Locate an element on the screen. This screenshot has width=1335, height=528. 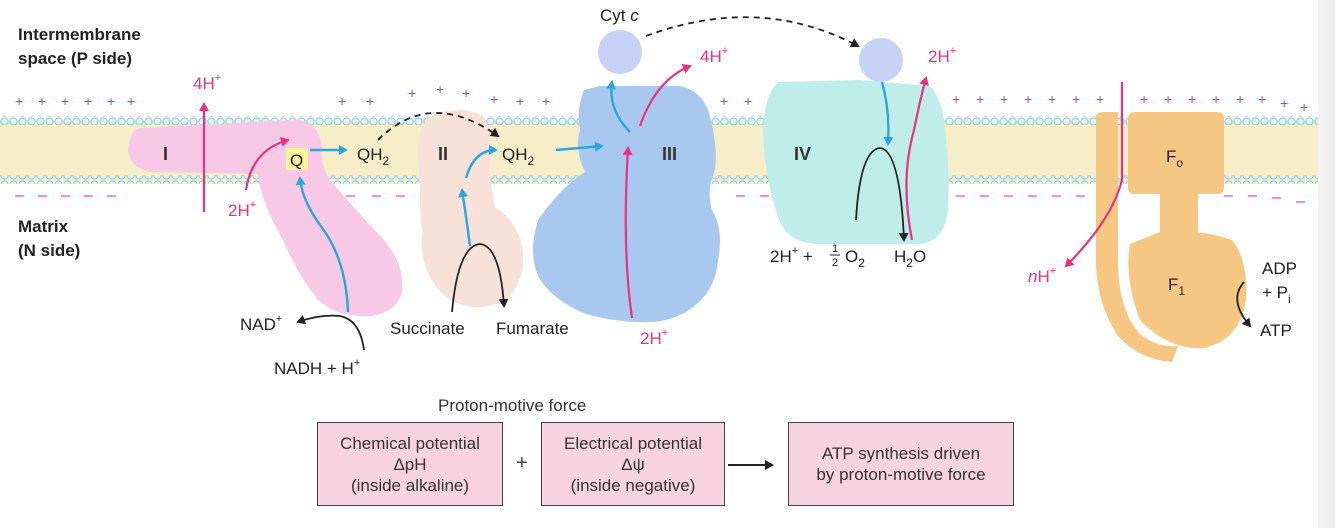
atp-synthesis-line2: by proton-motive force is located at coordinates (901, 474).